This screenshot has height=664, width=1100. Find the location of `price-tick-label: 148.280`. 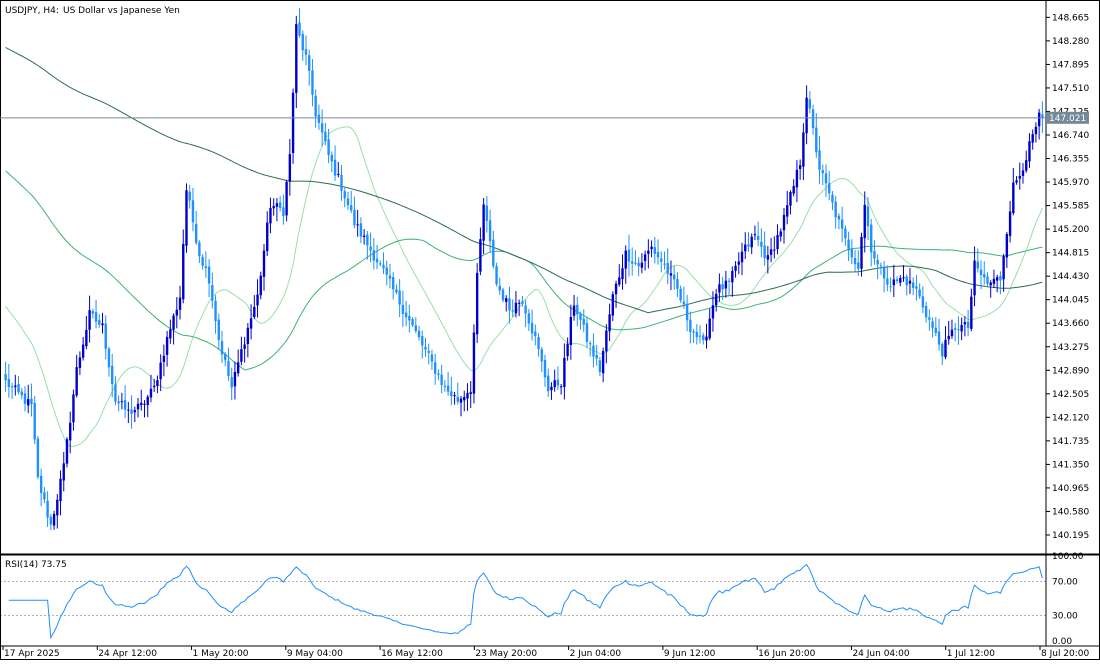

price-tick-label: 148.280 is located at coordinates (1070, 42).